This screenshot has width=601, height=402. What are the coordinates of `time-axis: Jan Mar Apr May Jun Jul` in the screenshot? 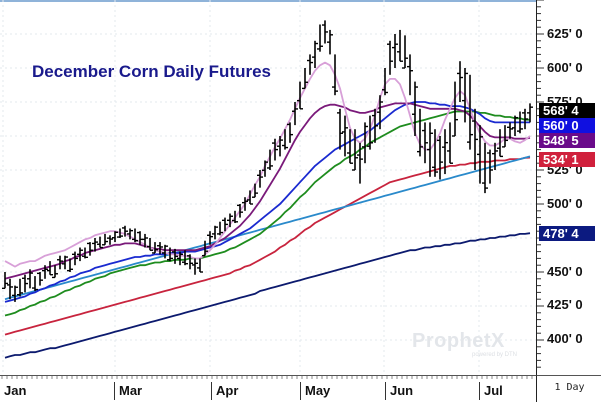 It's located at (268, 388).